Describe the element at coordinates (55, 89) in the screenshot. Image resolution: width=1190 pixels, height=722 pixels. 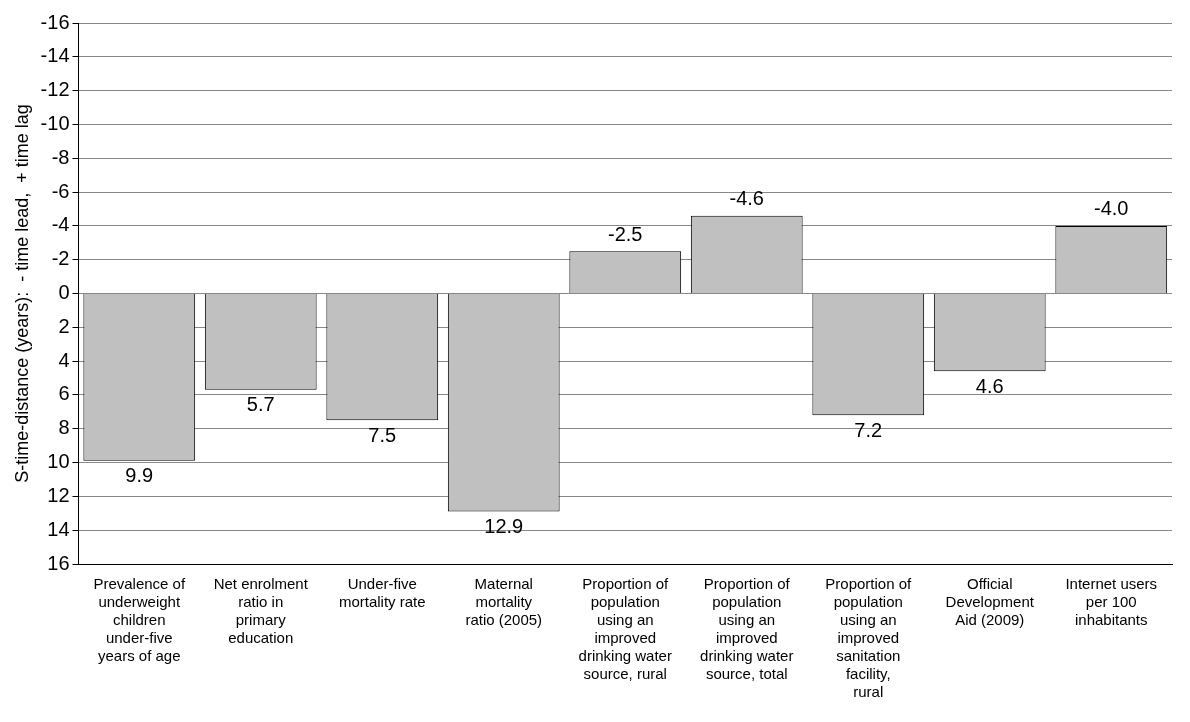
I see `y-tick-label: -12` at that location.